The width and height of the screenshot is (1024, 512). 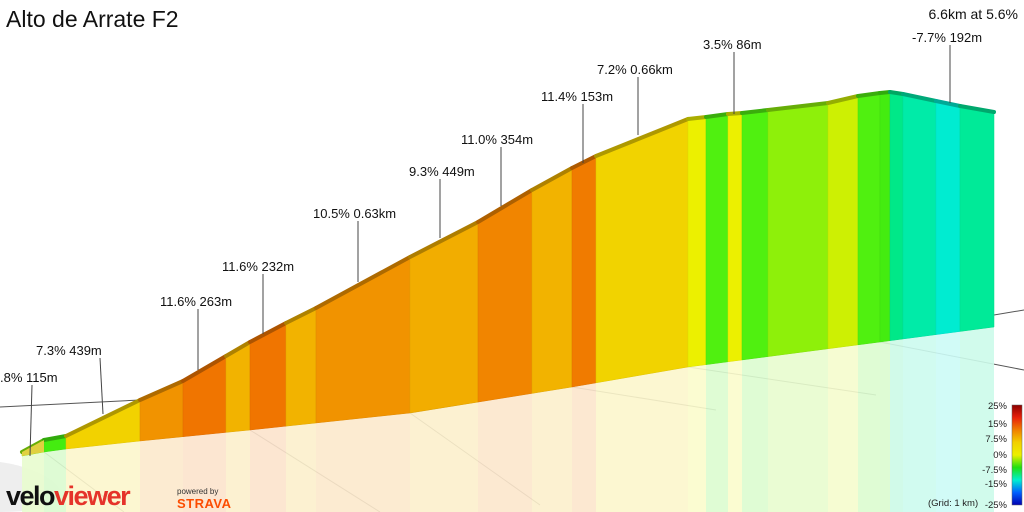 I want to click on annotation-label-6: 11.0% 354m, so click(x=497, y=139).